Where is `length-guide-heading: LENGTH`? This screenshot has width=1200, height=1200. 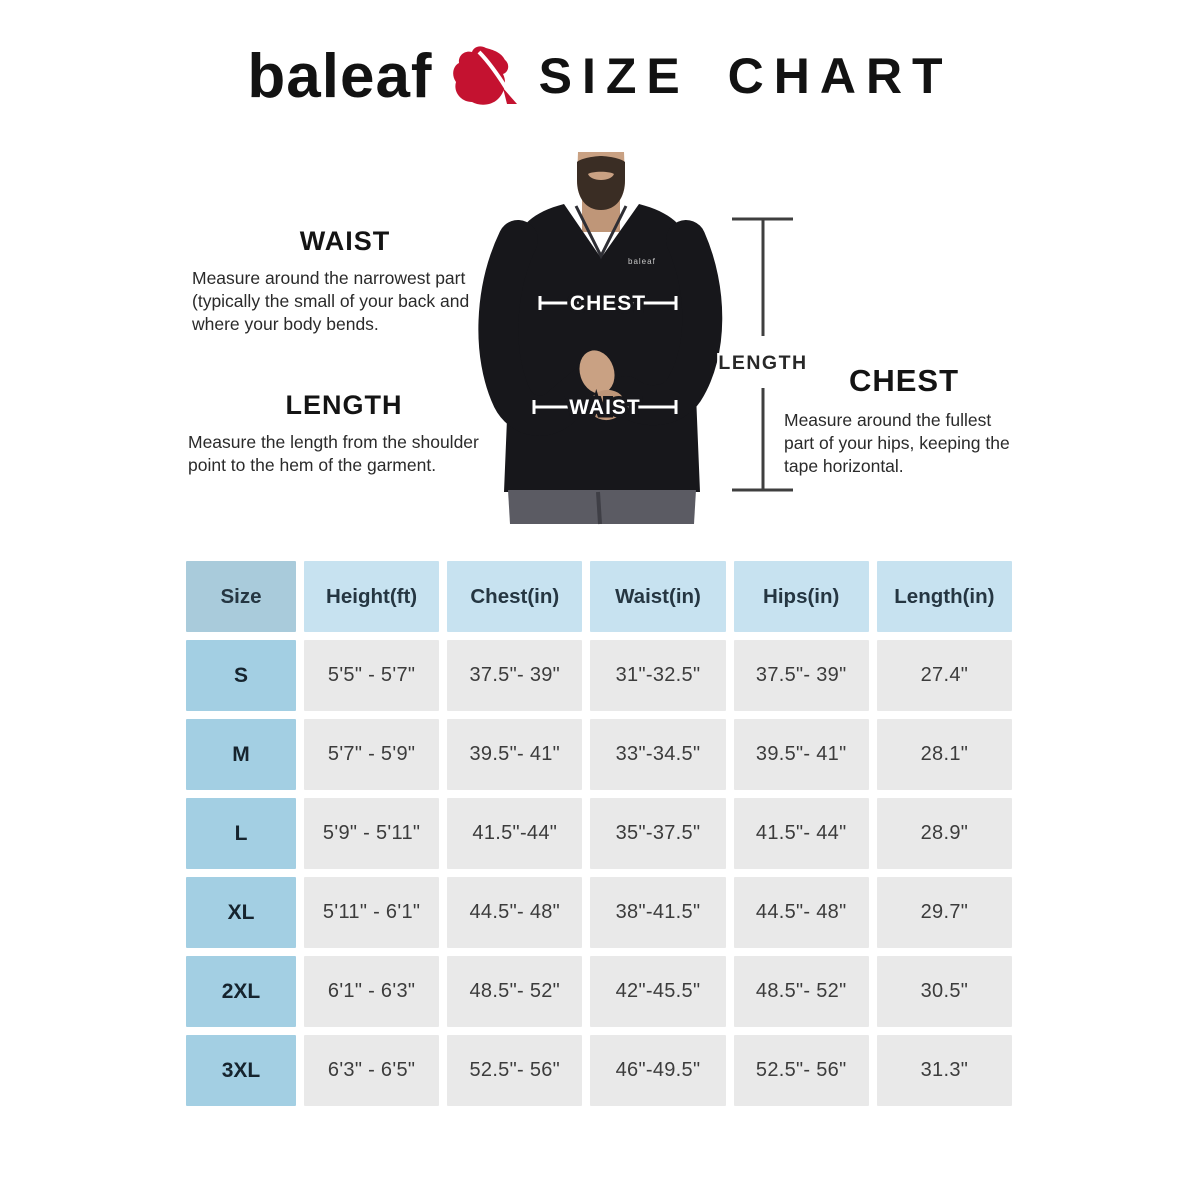
length-guide-heading: LENGTH is located at coordinates (344, 405).